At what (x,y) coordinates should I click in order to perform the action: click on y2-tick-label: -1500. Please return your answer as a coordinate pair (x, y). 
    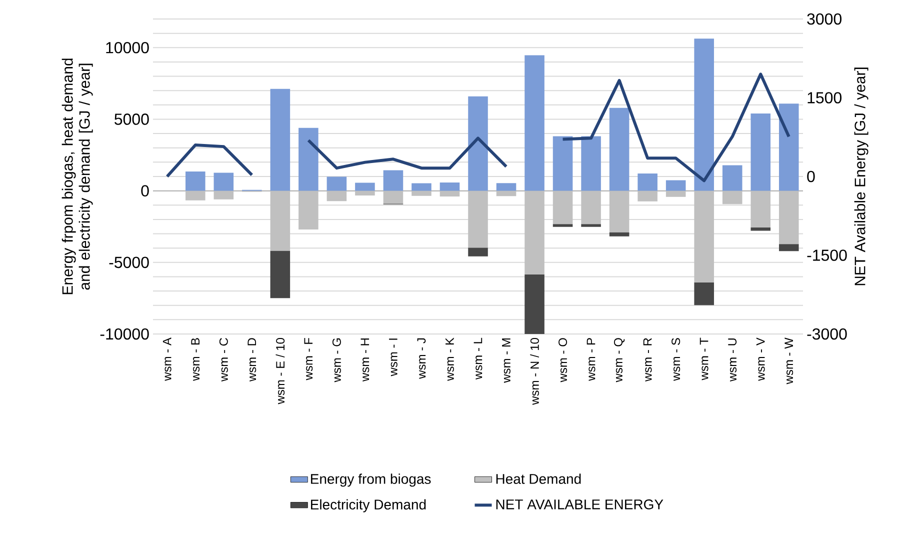
    Looking at the image, I should click on (827, 255).